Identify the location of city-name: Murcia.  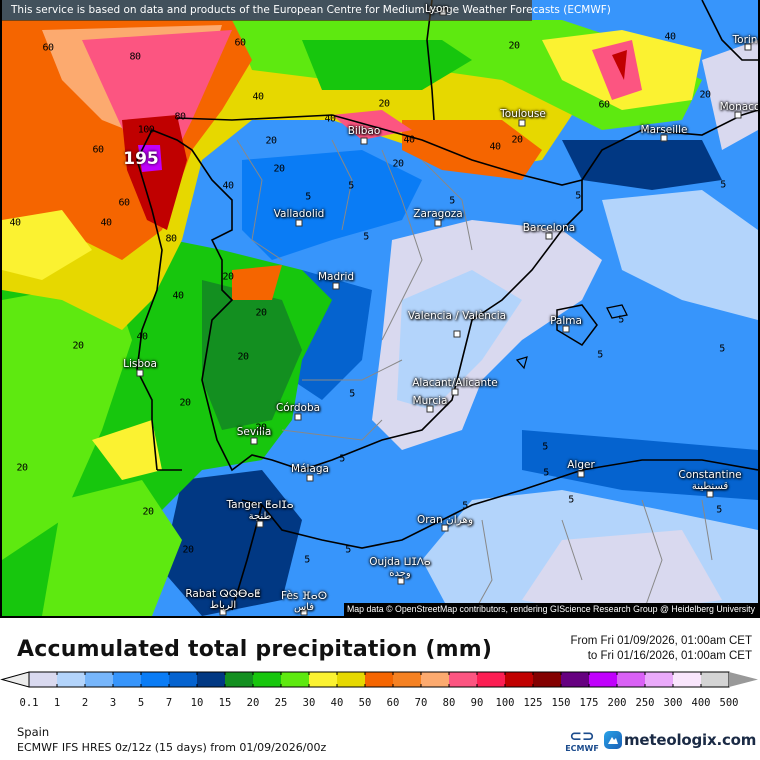
(430, 401).